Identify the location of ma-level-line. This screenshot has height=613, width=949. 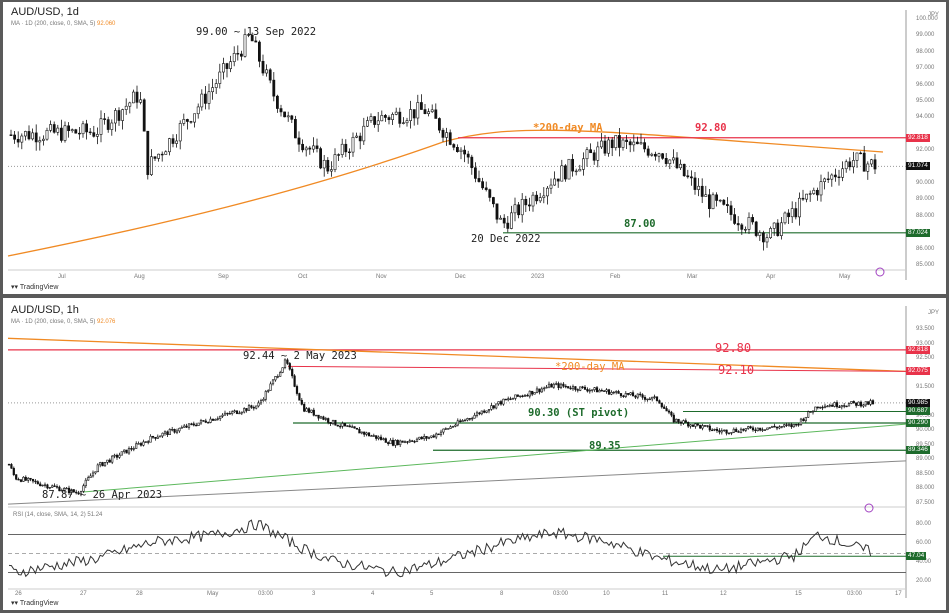
(597, 368).